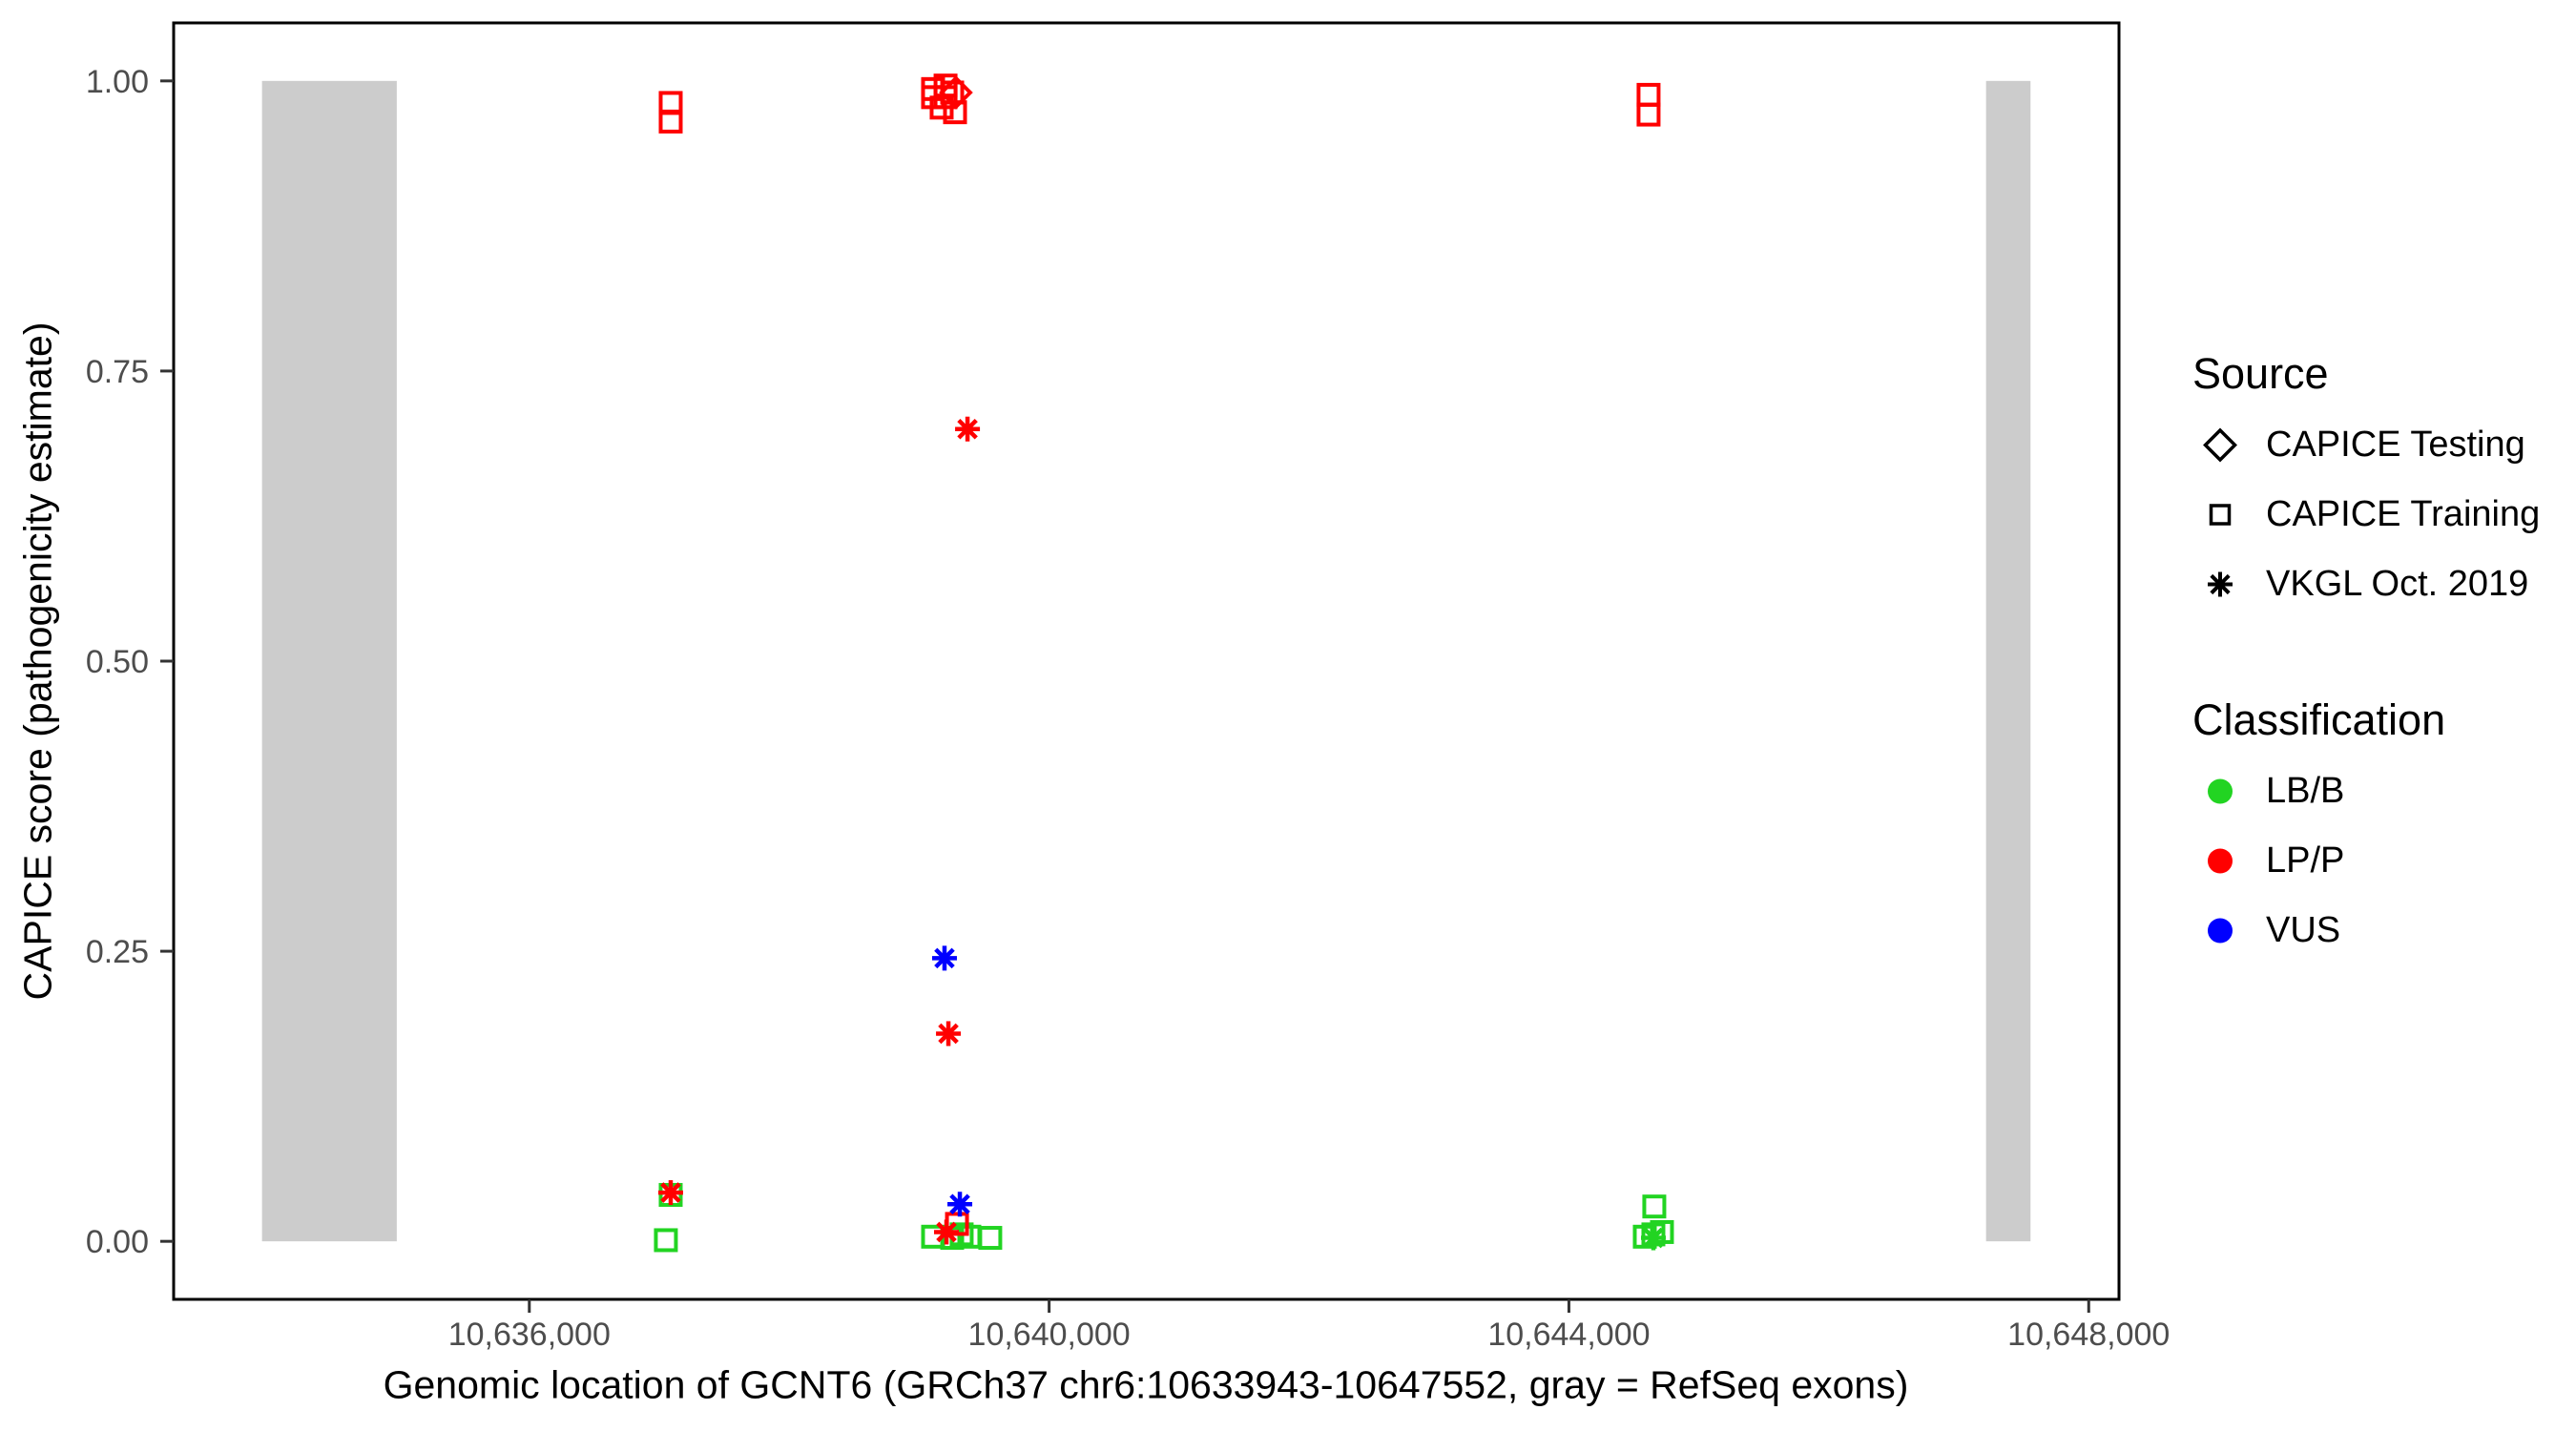  Describe the element at coordinates (2397, 584) in the screenshot. I see `legend-item-label: VKGL Oct. 2019` at that location.